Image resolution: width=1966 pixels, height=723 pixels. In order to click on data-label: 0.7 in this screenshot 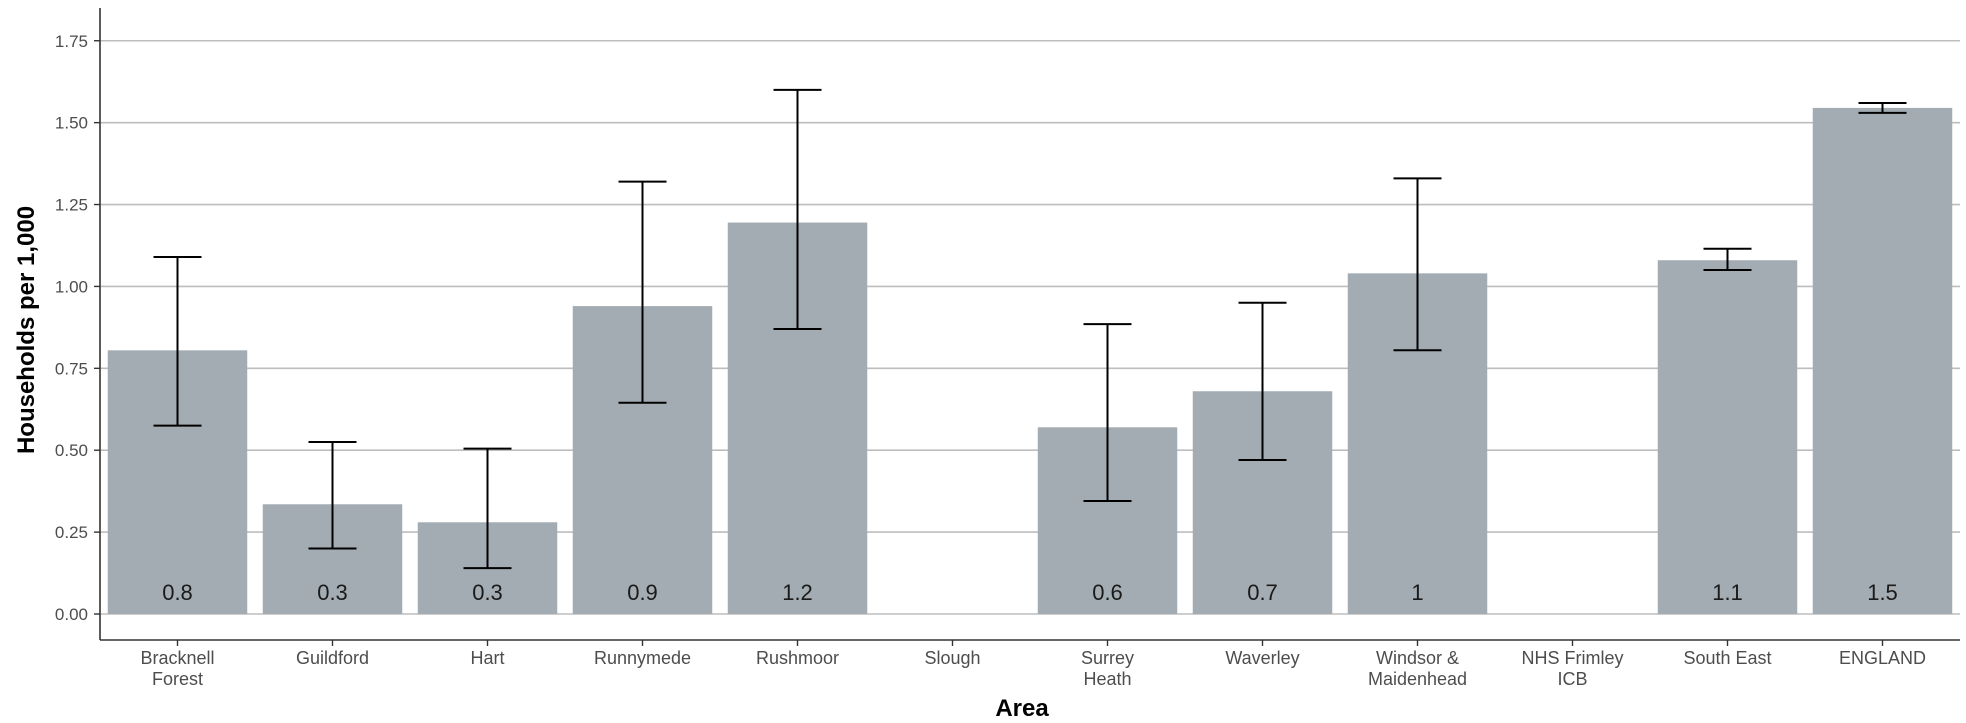, I will do `click(1262, 592)`.